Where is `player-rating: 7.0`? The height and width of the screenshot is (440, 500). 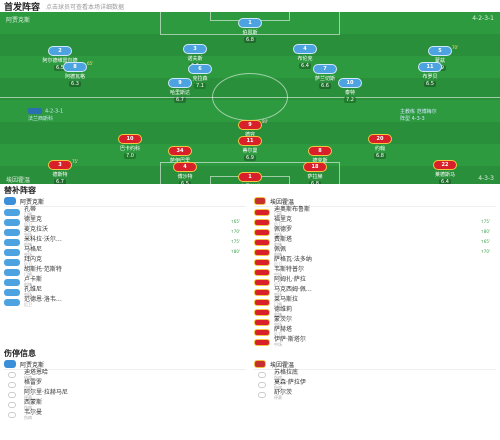
player-rating: 7.0 is located at coordinates (130, 156).